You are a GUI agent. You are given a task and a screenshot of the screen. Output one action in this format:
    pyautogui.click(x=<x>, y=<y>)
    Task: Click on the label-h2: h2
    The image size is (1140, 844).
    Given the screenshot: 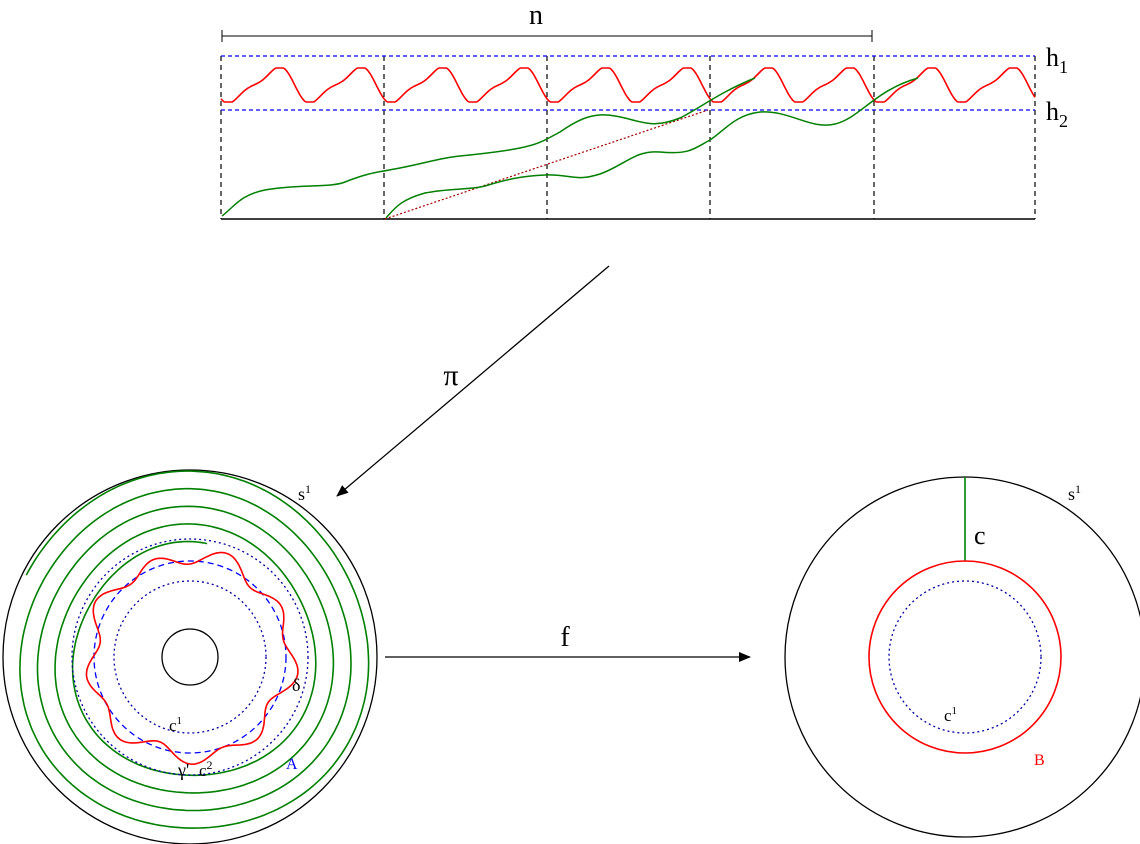 What is the action you would take?
    pyautogui.click(x=1057, y=114)
    